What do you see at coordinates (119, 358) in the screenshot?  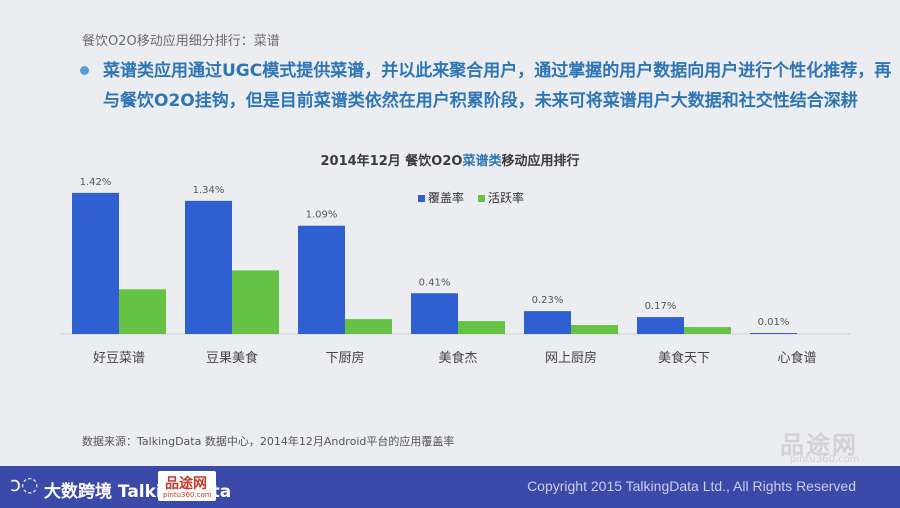 I see `category-label: 好豆菜谱` at bounding box center [119, 358].